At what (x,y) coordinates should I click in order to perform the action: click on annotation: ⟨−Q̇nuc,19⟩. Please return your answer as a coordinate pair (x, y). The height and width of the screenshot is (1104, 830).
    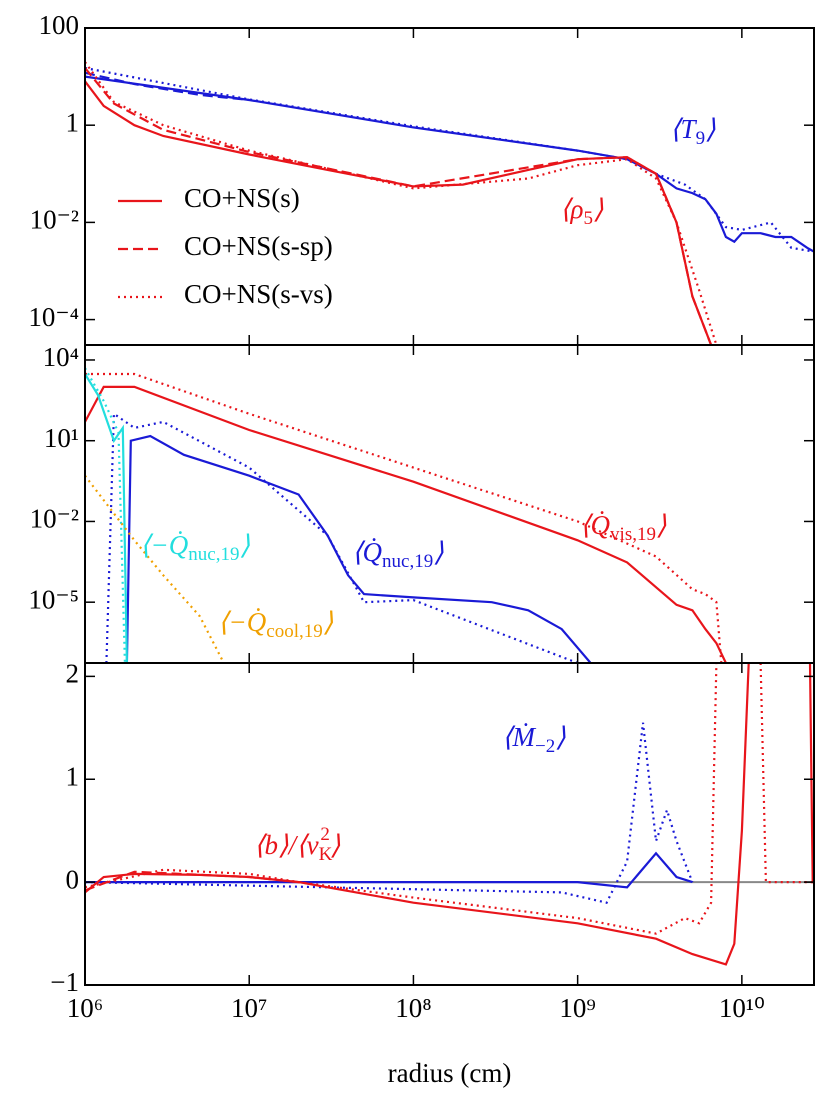
    Looking at the image, I should click on (195, 547).